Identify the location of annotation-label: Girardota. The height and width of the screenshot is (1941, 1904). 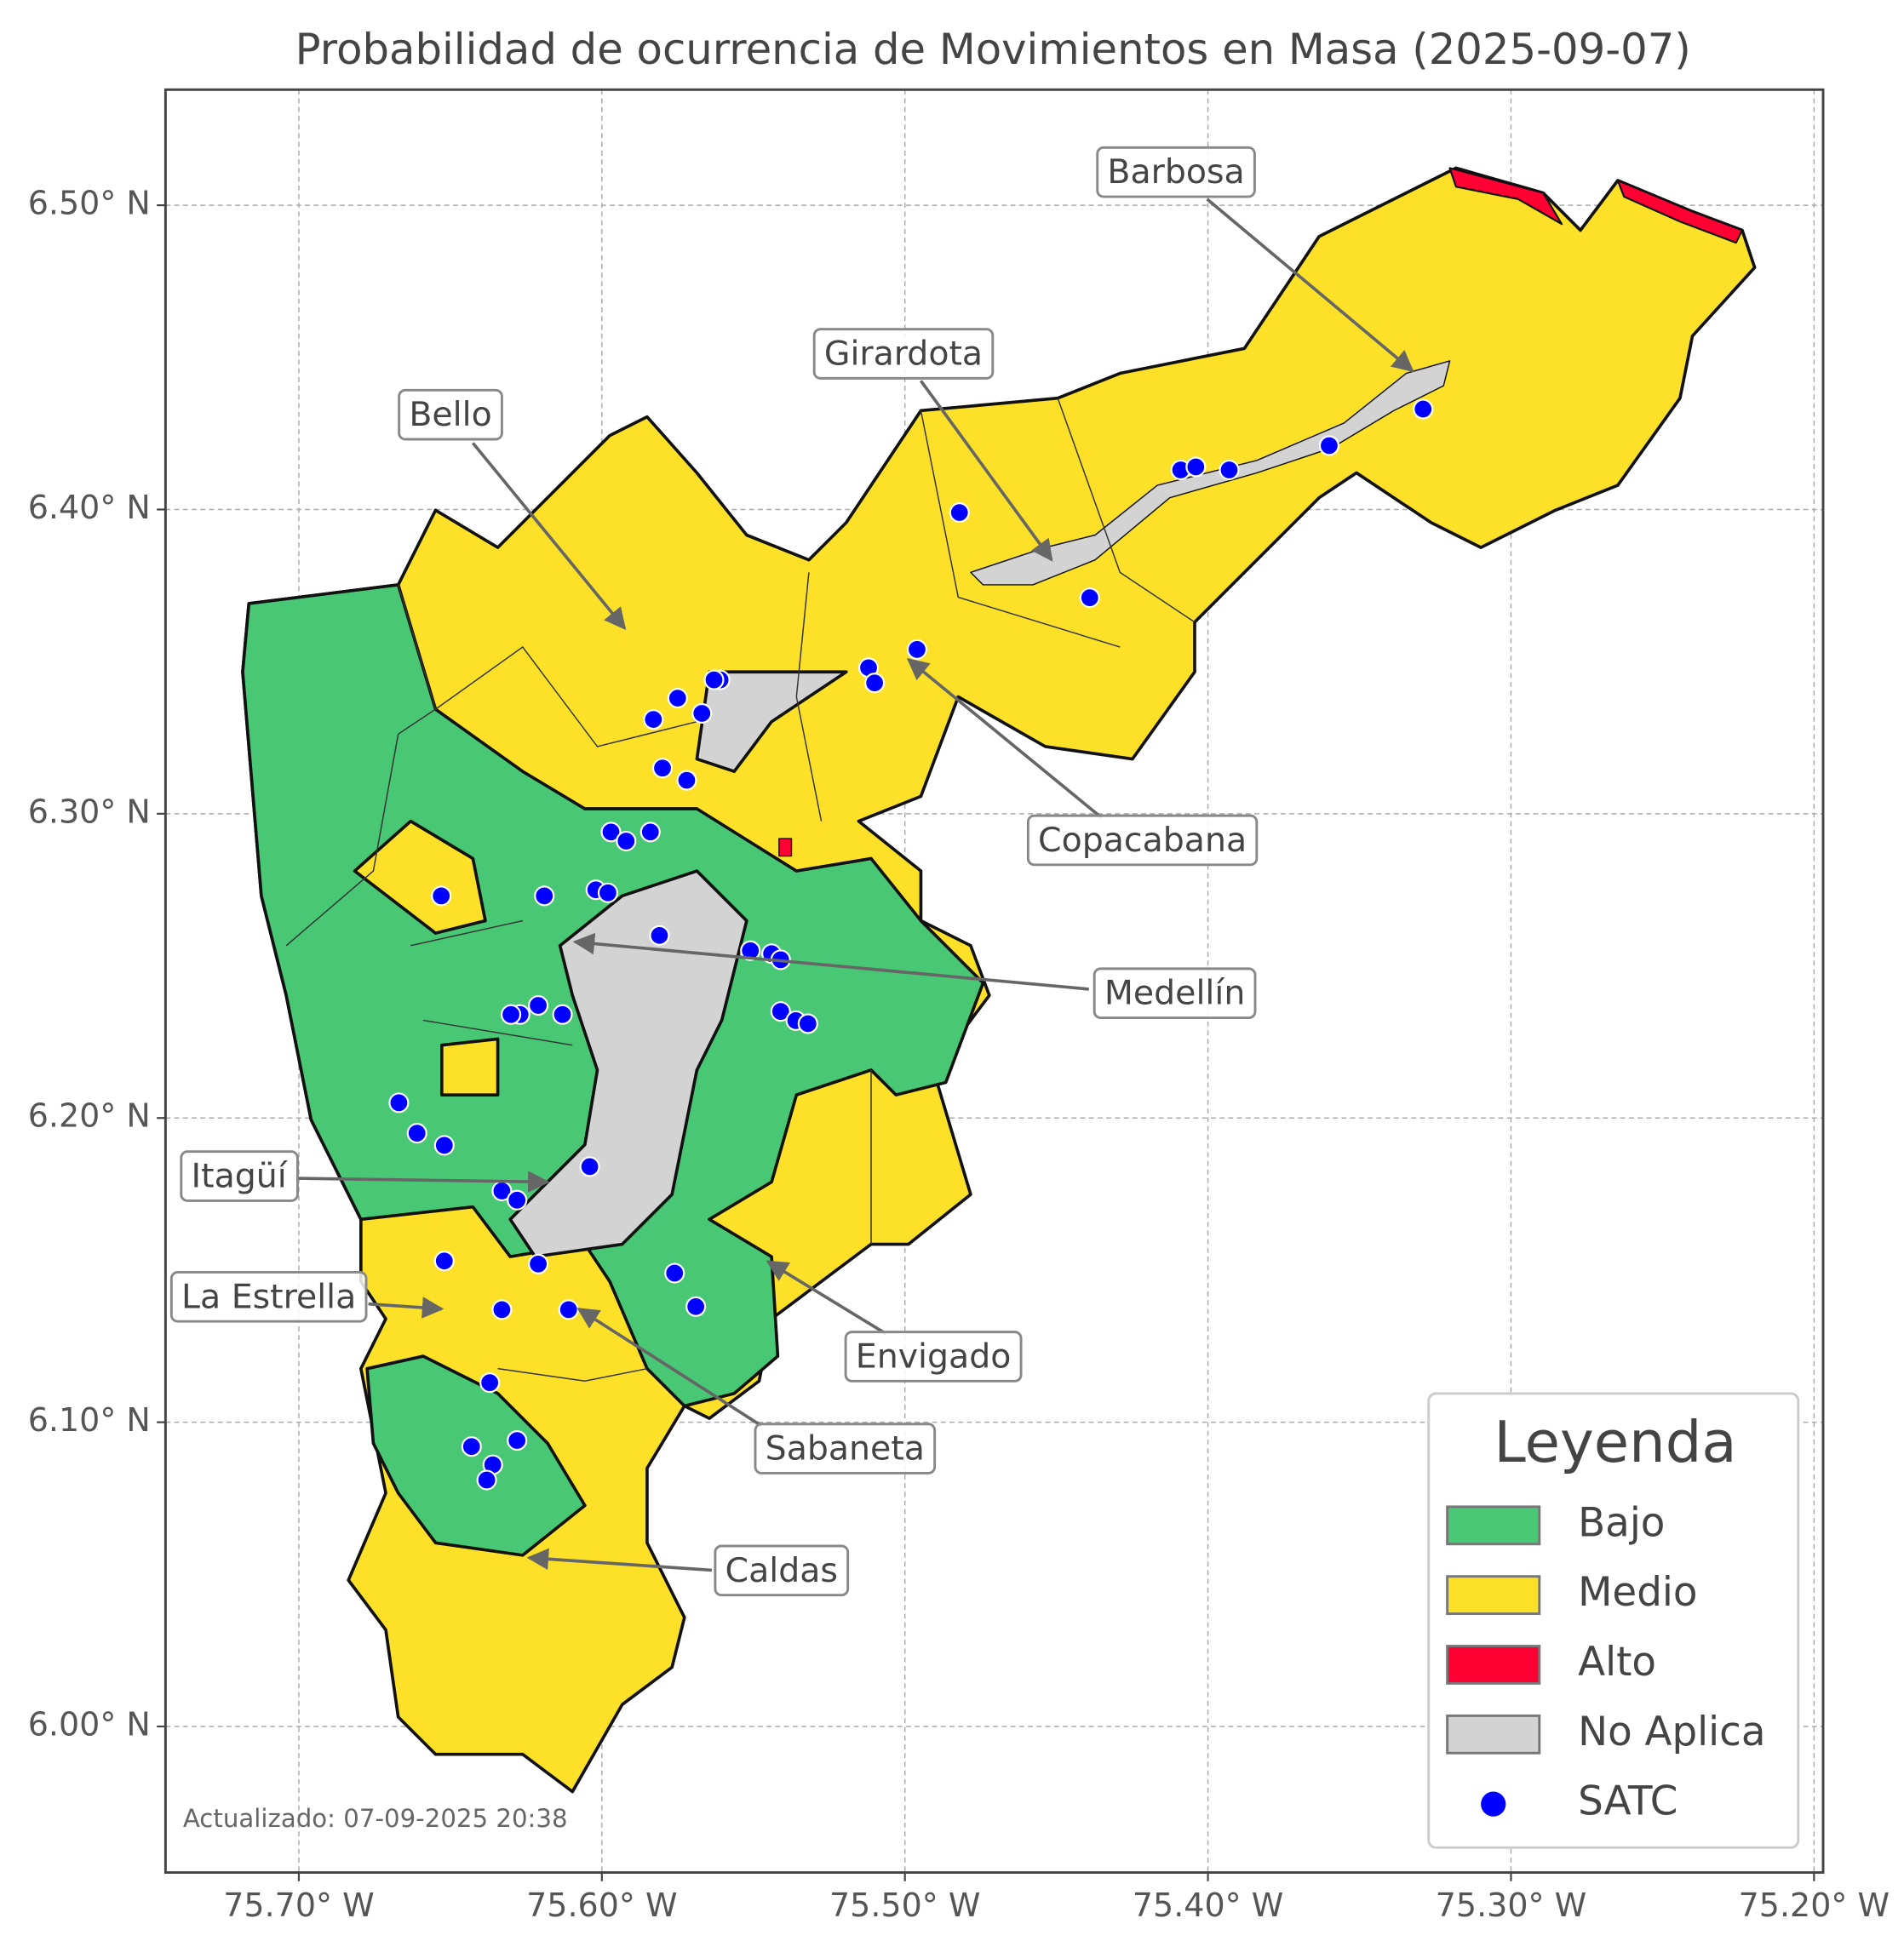
(904, 354).